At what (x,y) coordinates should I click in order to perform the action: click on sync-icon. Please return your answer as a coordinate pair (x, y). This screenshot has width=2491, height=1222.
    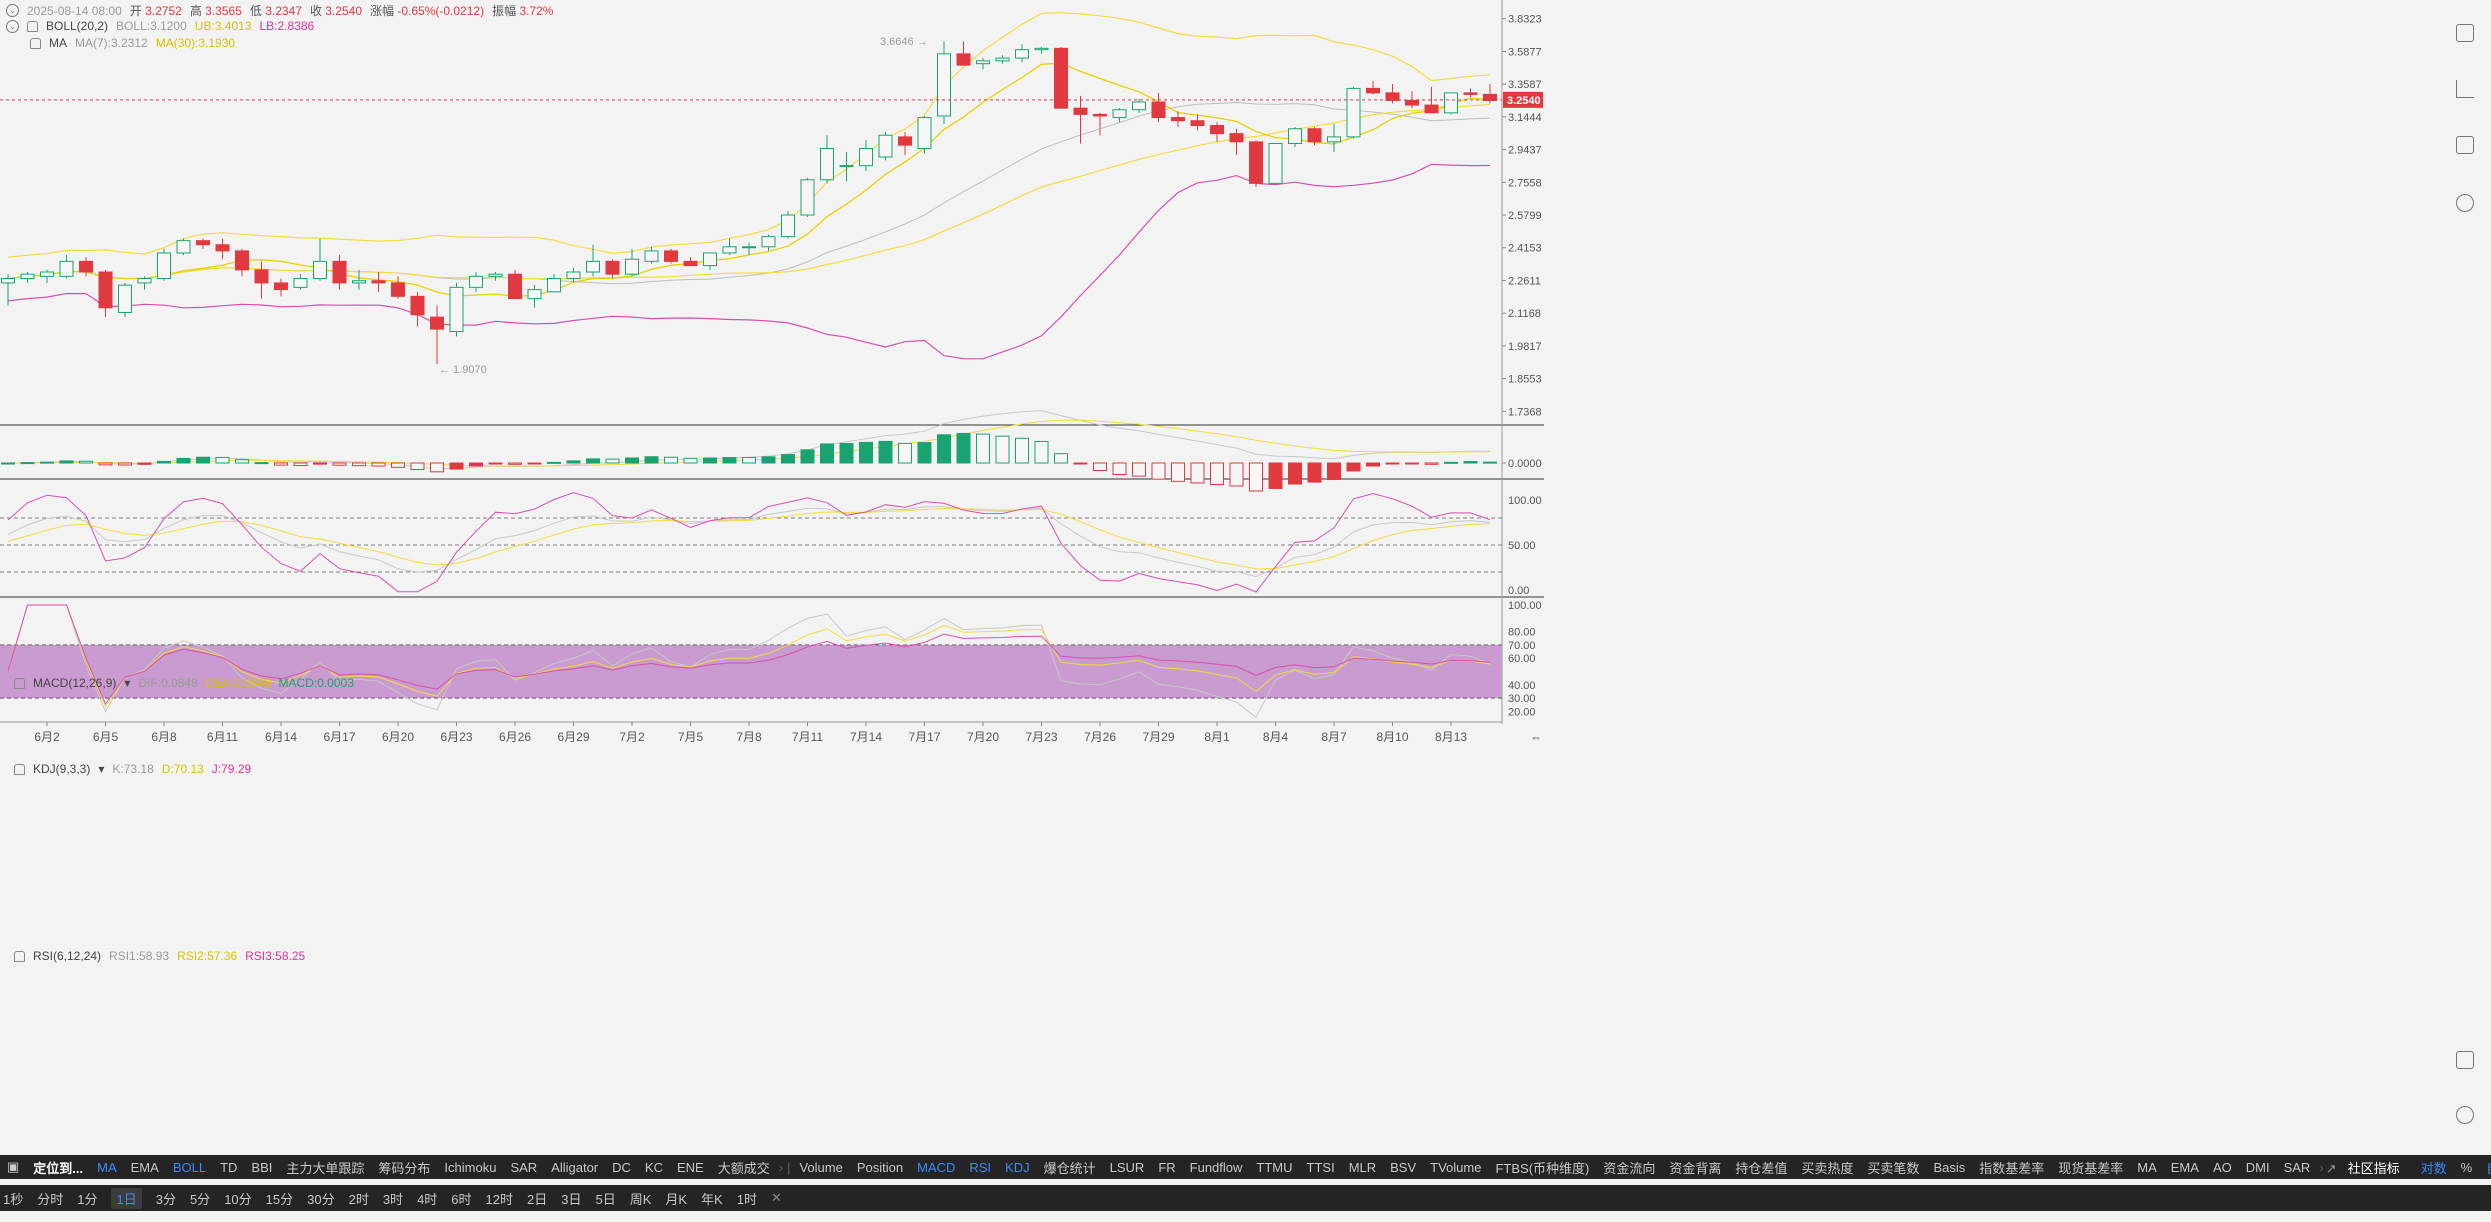
    Looking at the image, I should click on (2465, 203).